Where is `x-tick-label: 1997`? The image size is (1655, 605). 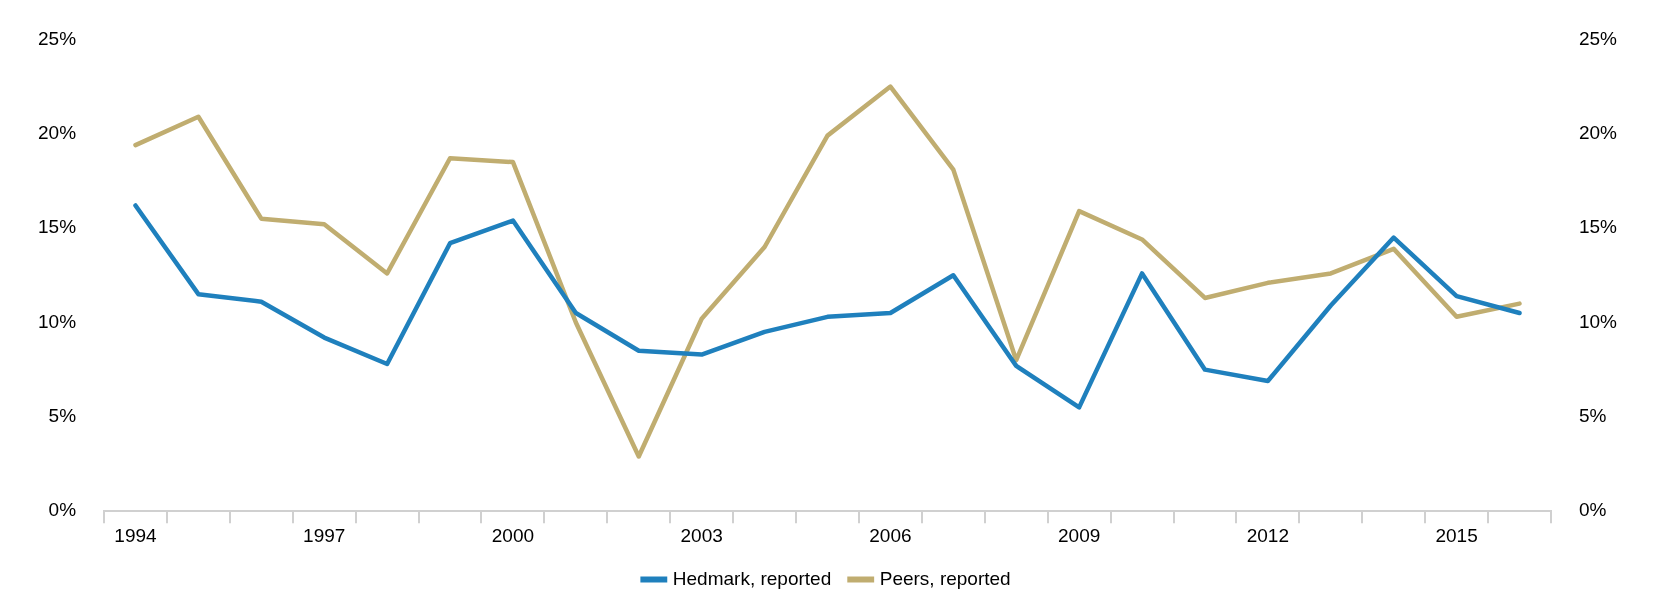
x-tick-label: 1997 is located at coordinates (324, 535).